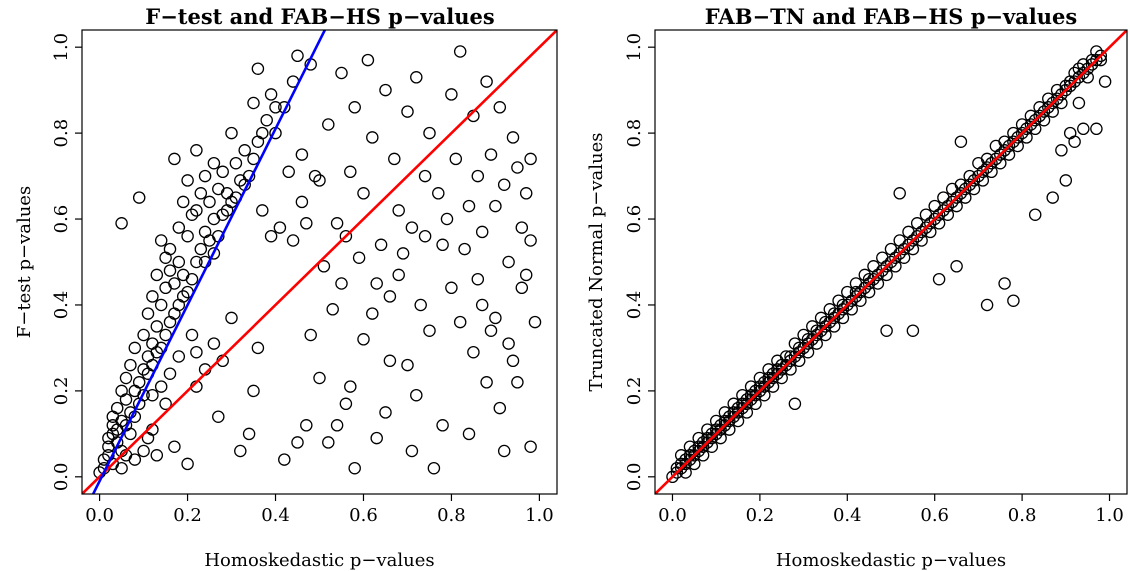 This screenshot has width=1130, height=571. I want to click on x-tick-label: 0.0, so click(99, 515).